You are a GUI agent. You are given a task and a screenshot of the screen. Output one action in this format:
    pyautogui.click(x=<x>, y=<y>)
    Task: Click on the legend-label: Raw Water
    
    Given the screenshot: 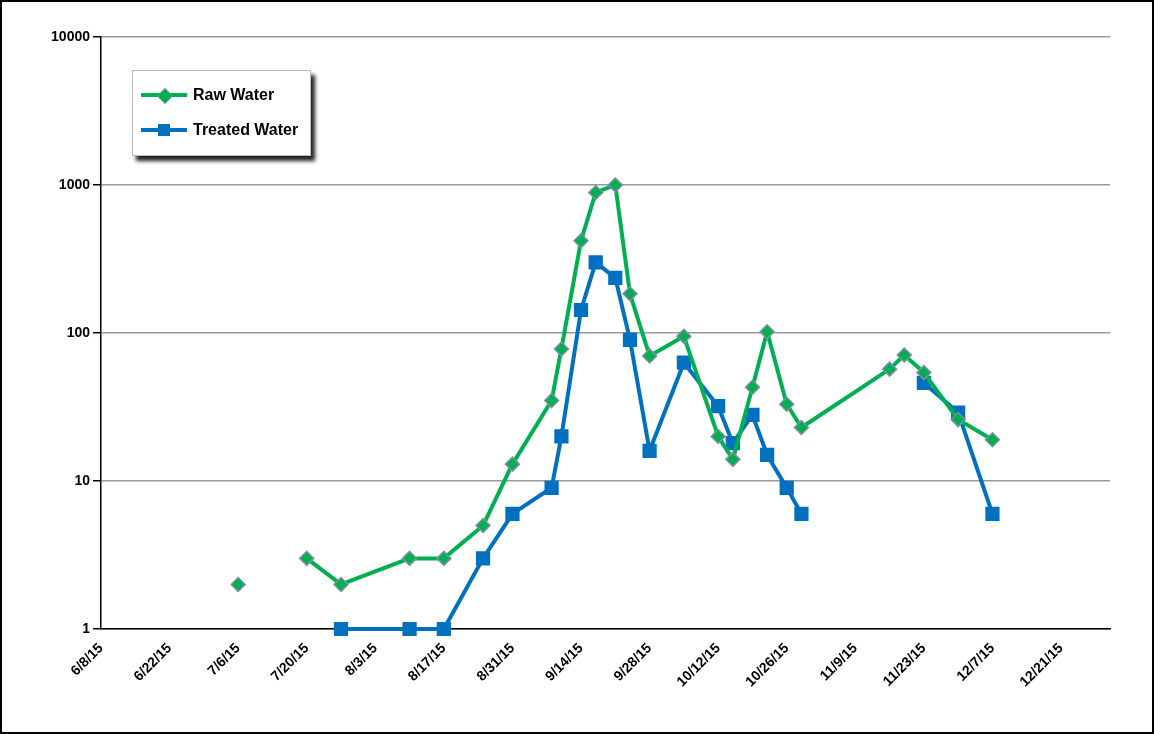 What is the action you would take?
    pyautogui.click(x=234, y=94)
    